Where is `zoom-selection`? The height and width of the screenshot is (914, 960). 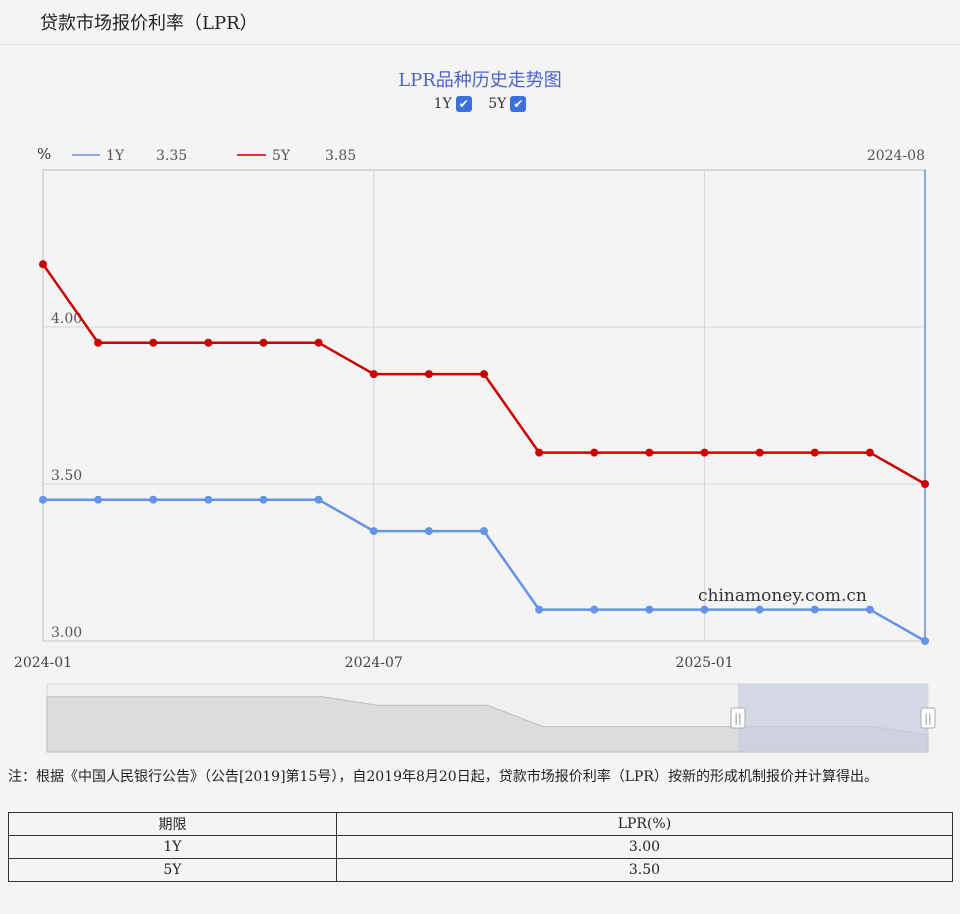 zoom-selection is located at coordinates (833, 718).